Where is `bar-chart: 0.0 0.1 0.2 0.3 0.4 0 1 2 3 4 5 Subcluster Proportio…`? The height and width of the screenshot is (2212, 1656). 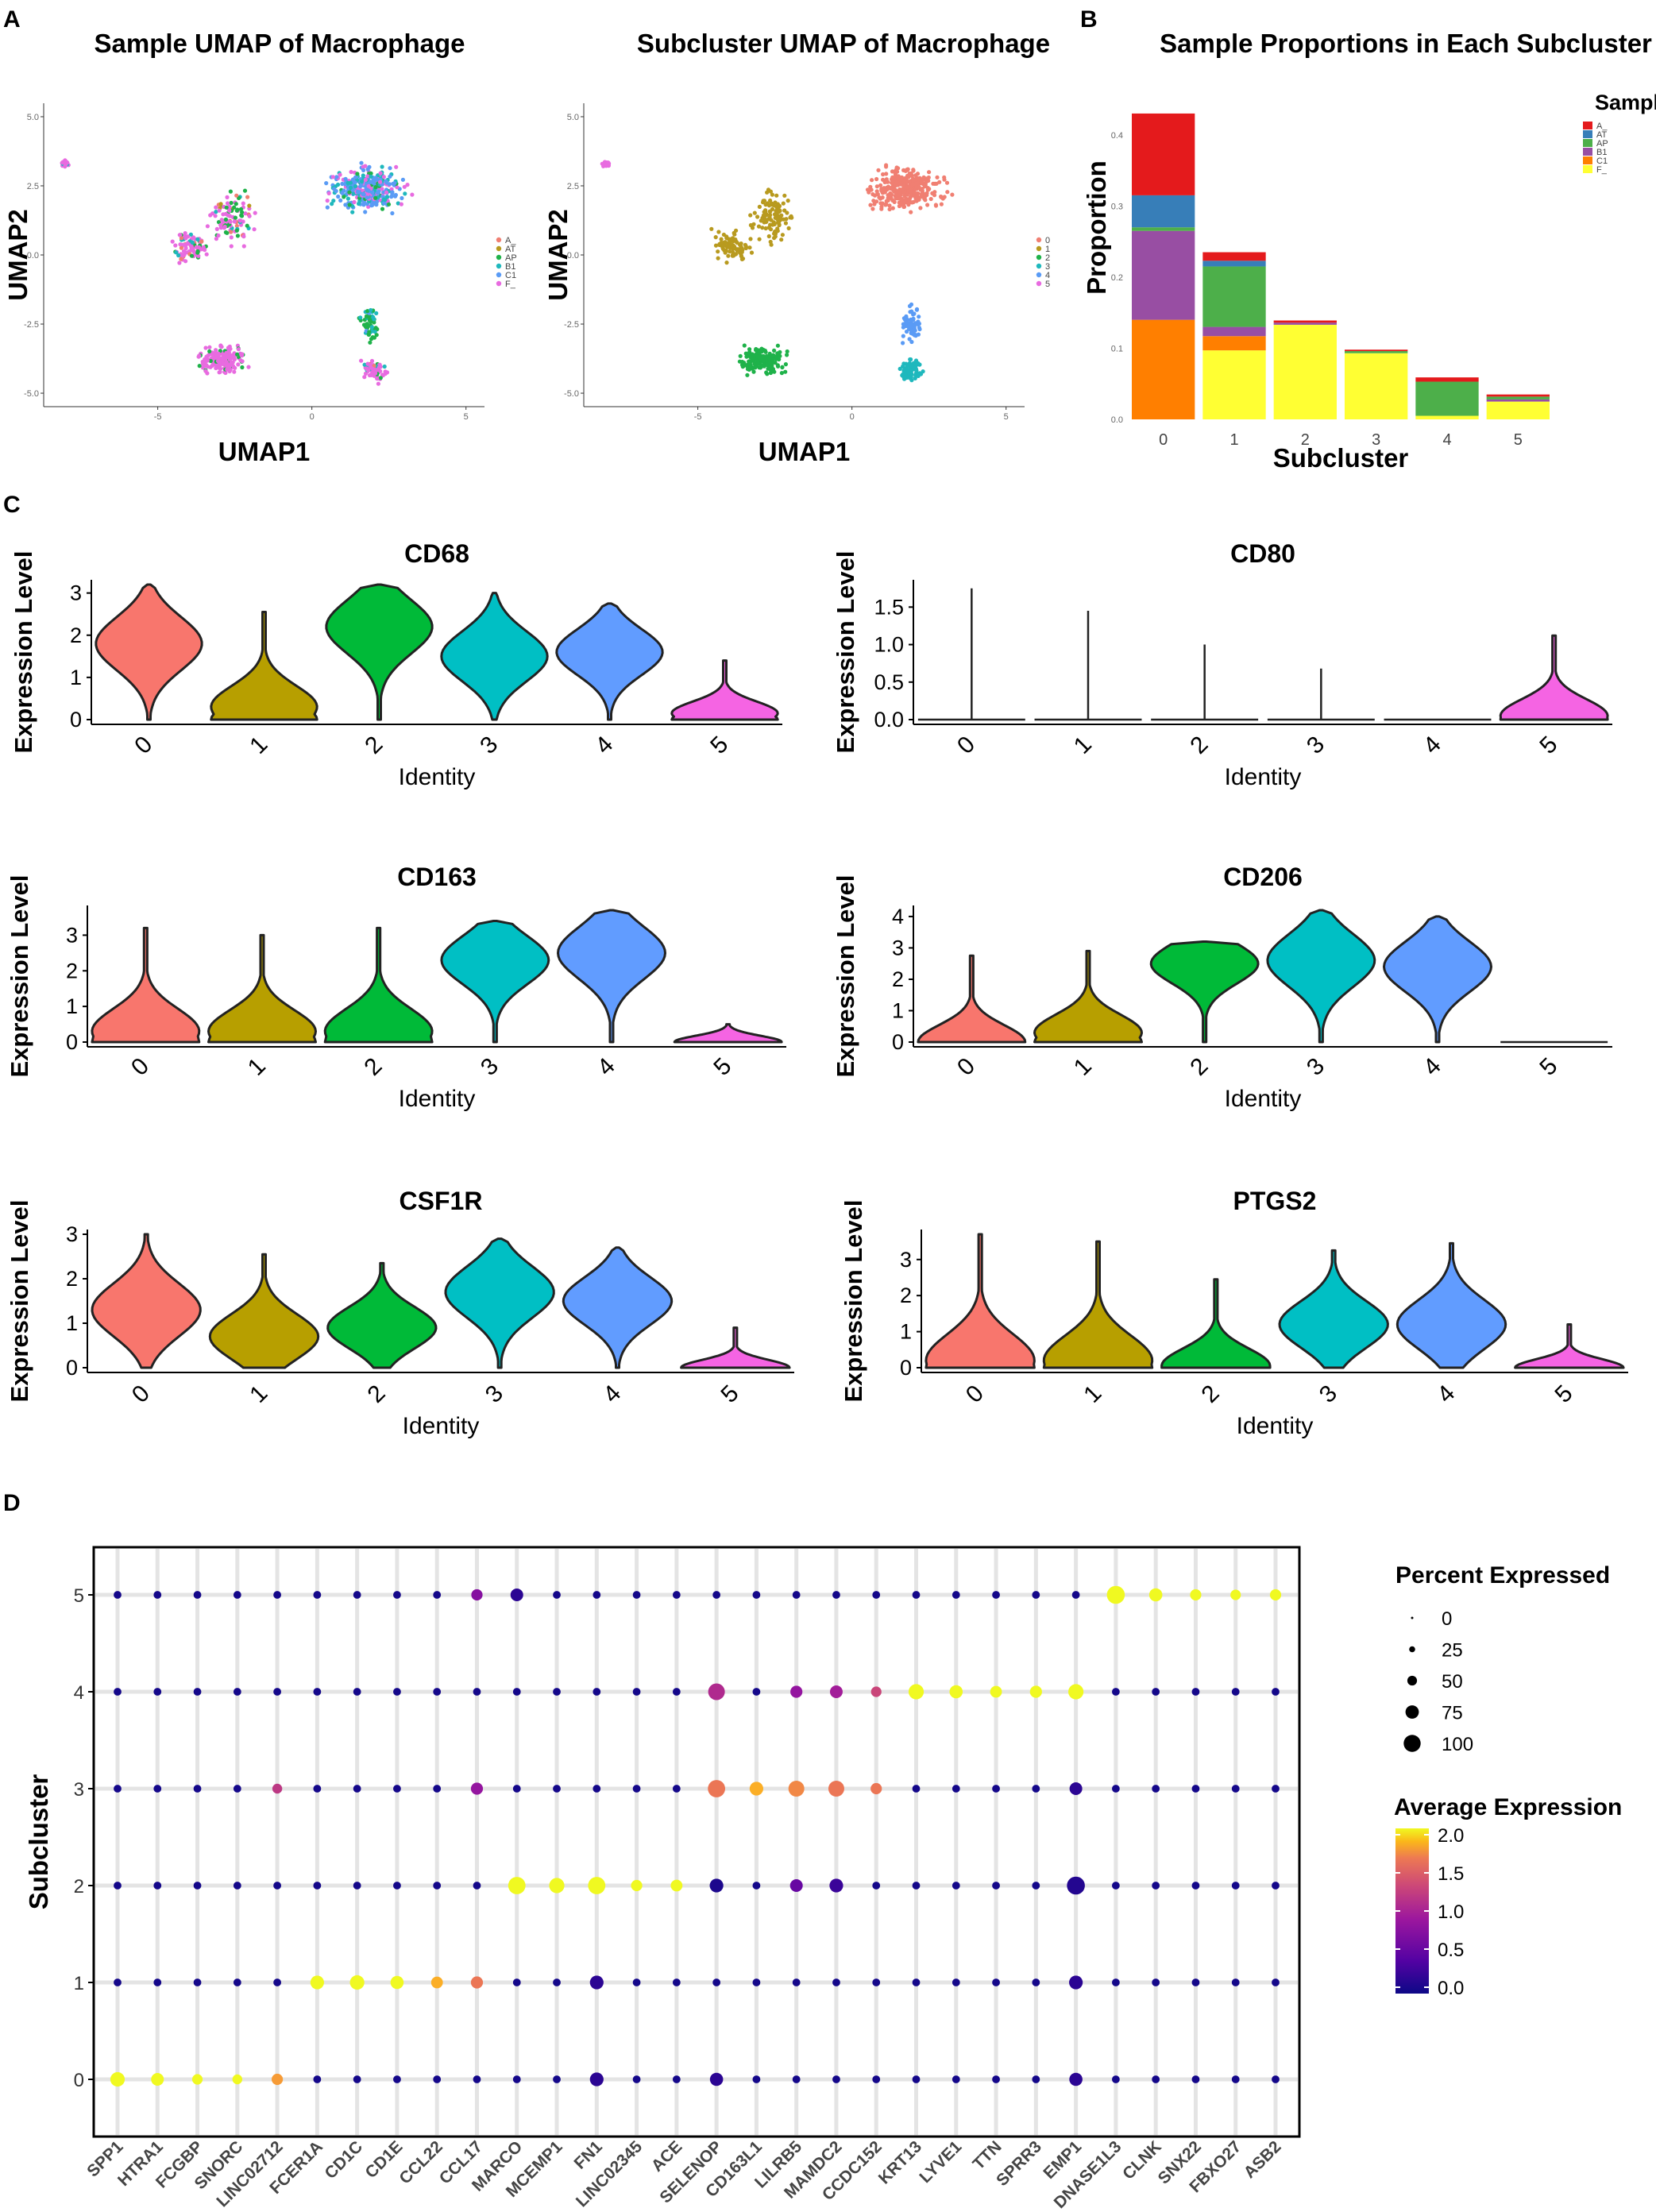 bar-chart: 0.0 0.1 0.2 0.3 0.4 0 1 2 3 4 5 Subcluster Proportio… is located at coordinates (1369, 282).